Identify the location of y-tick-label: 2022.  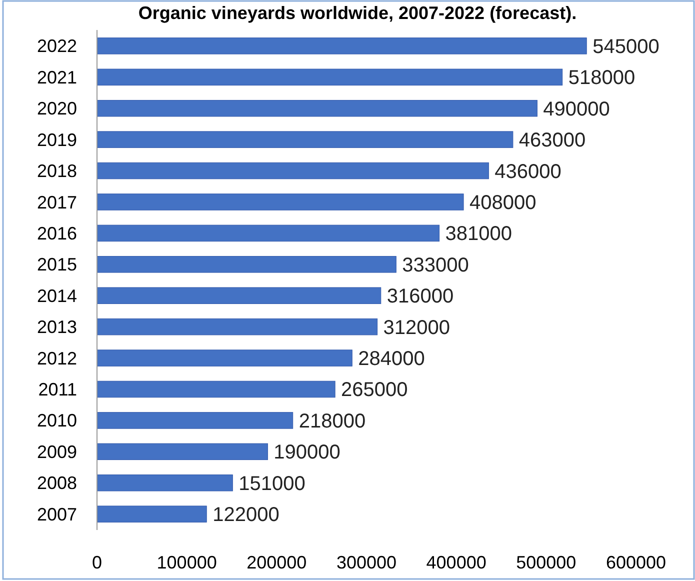
(56, 46).